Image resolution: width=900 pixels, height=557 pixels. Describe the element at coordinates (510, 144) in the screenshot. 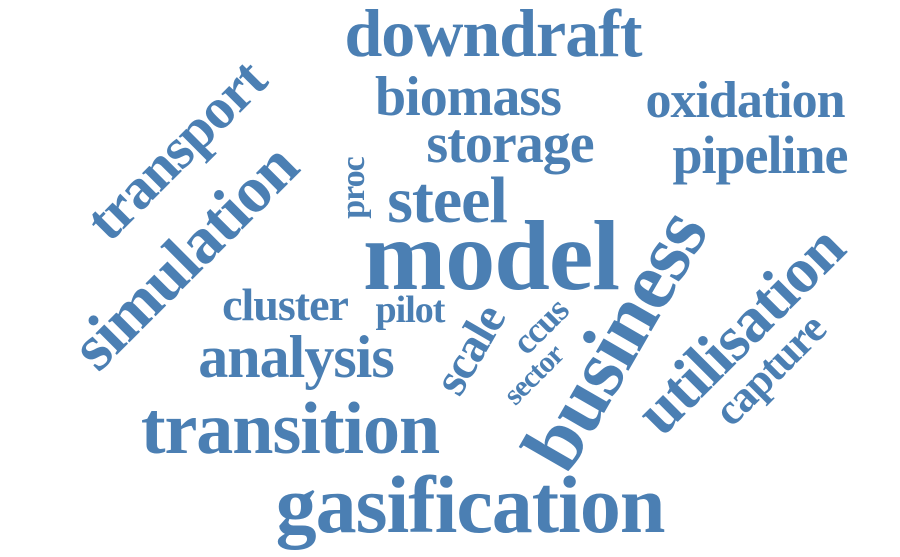

I see `word-storage: storage` at that location.